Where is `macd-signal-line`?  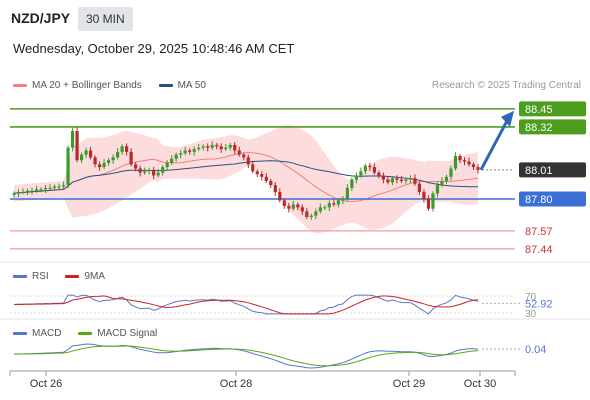
macd-signal-line is located at coordinates (246, 356).